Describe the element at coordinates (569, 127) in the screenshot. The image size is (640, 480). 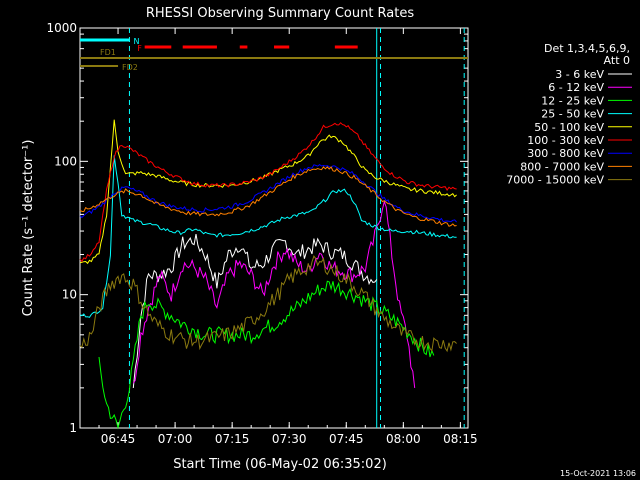
I see `legend-entry-label: 50 - 100 keV` at that location.